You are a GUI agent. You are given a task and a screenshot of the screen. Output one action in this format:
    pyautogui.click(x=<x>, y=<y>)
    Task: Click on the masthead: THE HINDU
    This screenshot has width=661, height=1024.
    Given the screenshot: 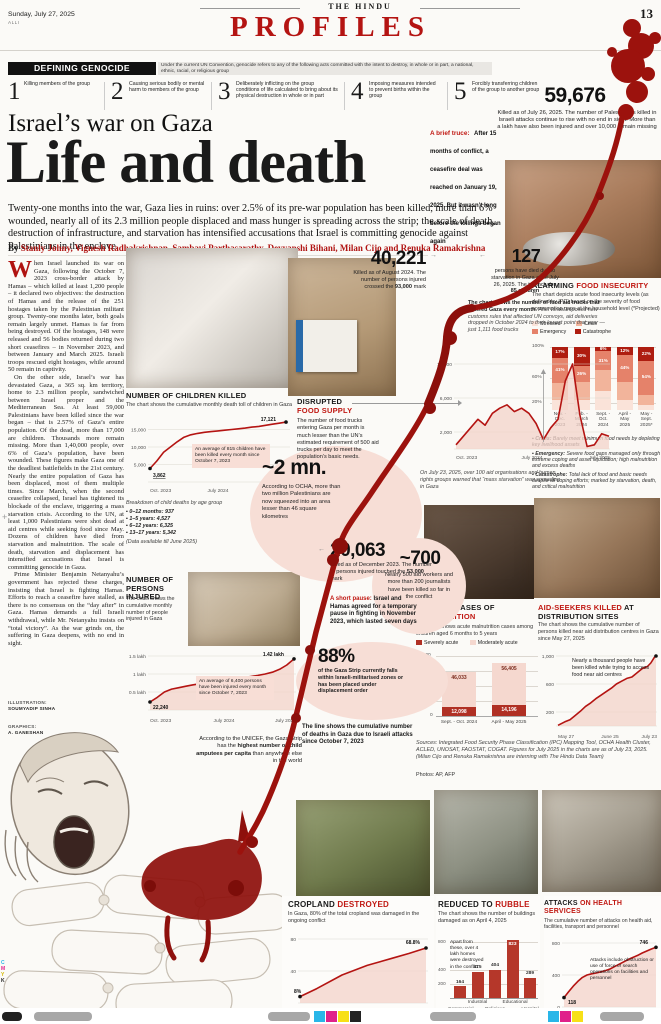 What is the action you would take?
    pyautogui.click(x=360, y=6)
    